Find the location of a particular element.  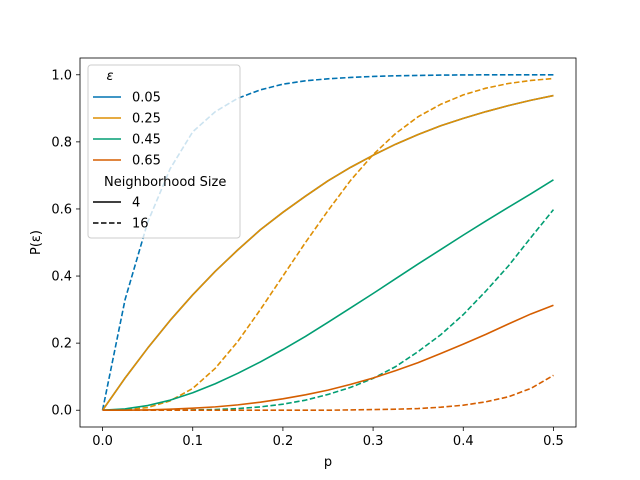

legend-label: 4 is located at coordinates (136, 203).